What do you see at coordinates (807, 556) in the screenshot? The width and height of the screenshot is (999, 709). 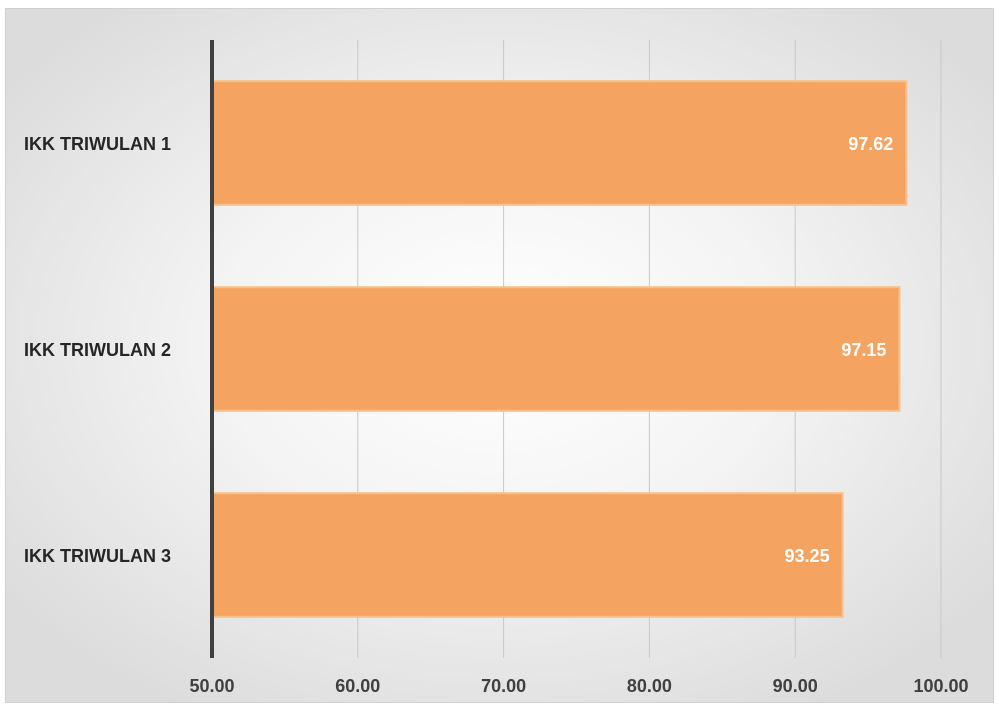 I see `data-label: 93.25` at bounding box center [807, 556].